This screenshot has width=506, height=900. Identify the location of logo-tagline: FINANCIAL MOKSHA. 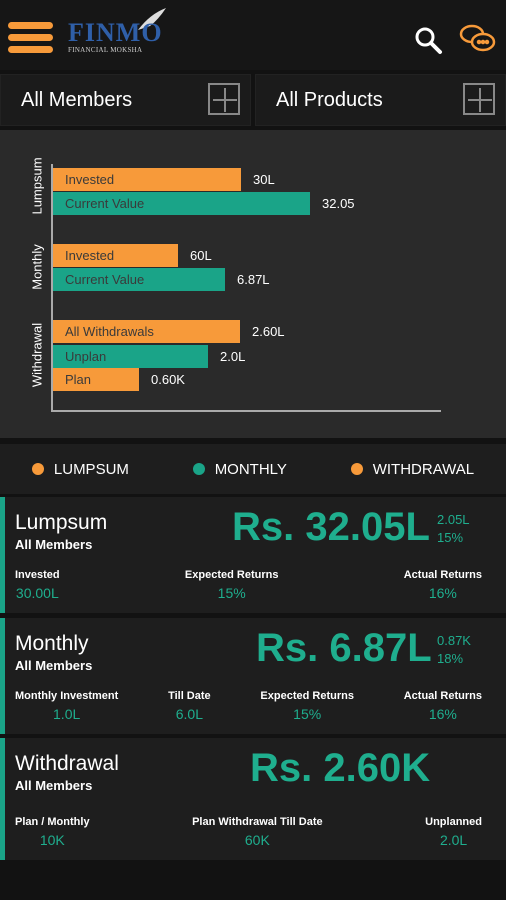
(105, 50).